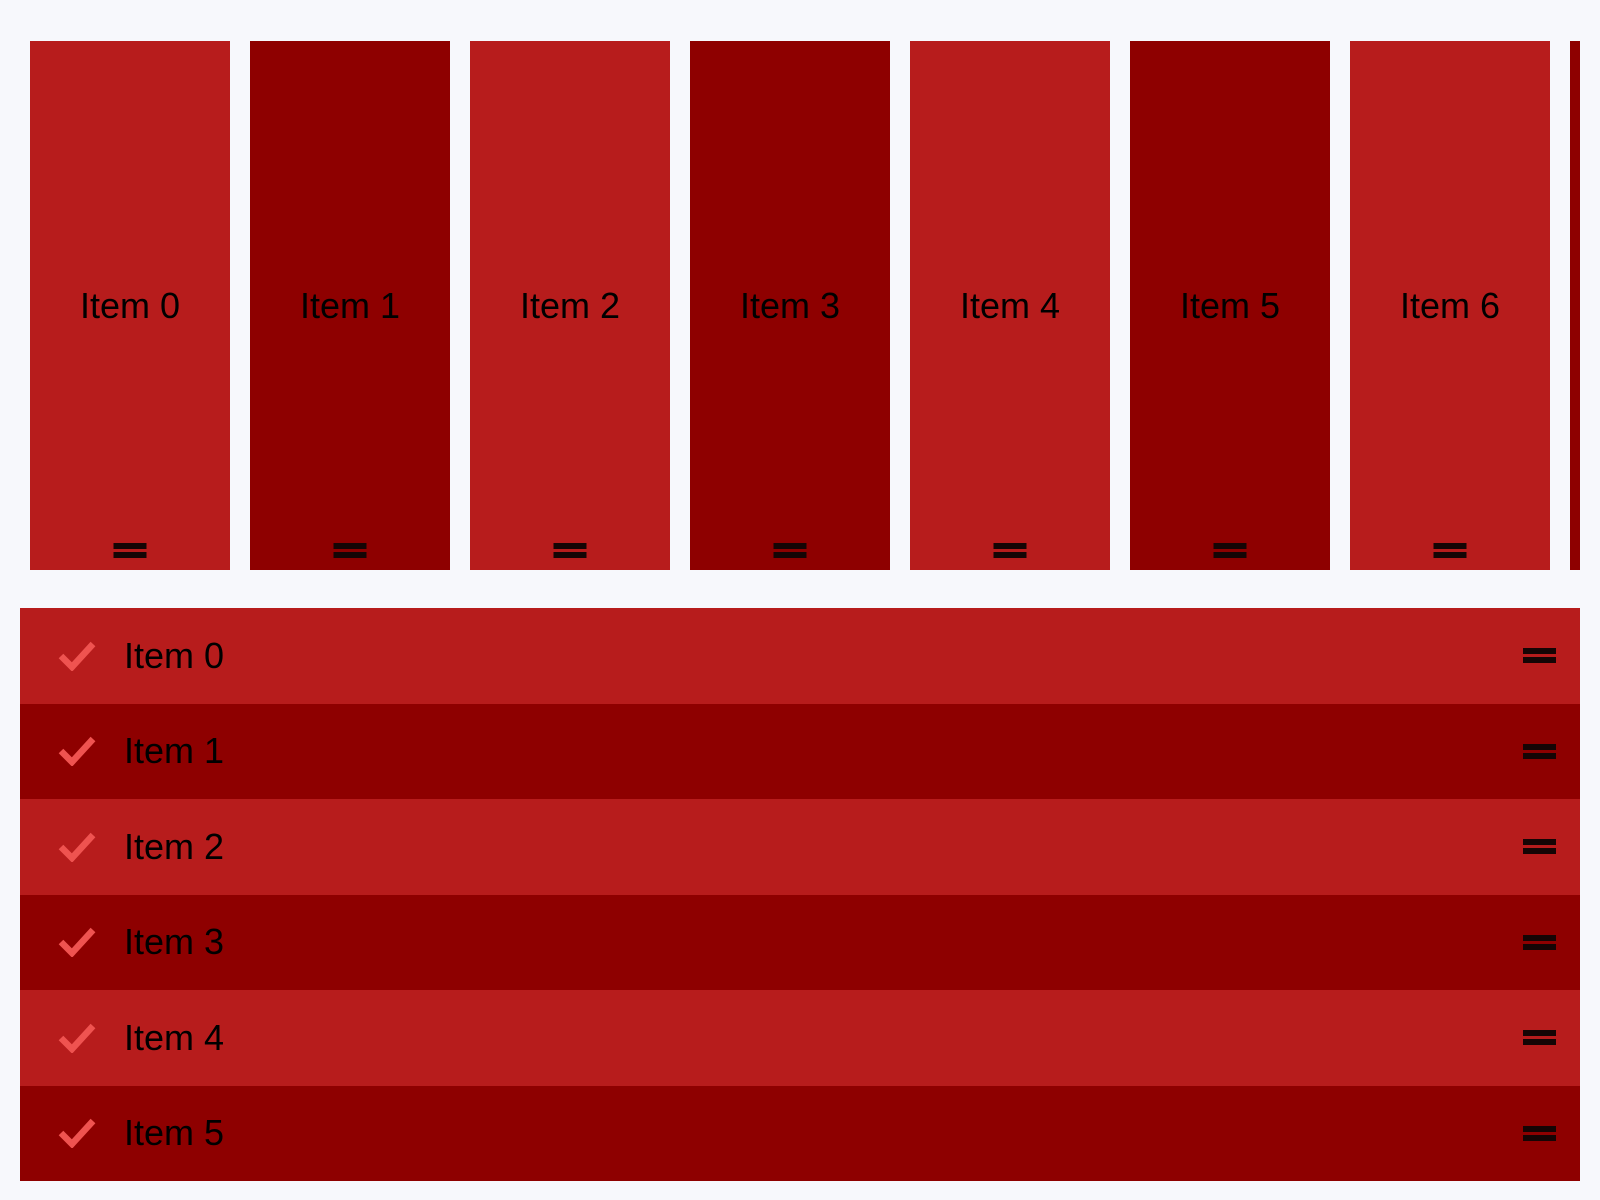  Describe the element at coordinates (800, 751) in the screenshot. I see `list-item: Item 1` at that location.